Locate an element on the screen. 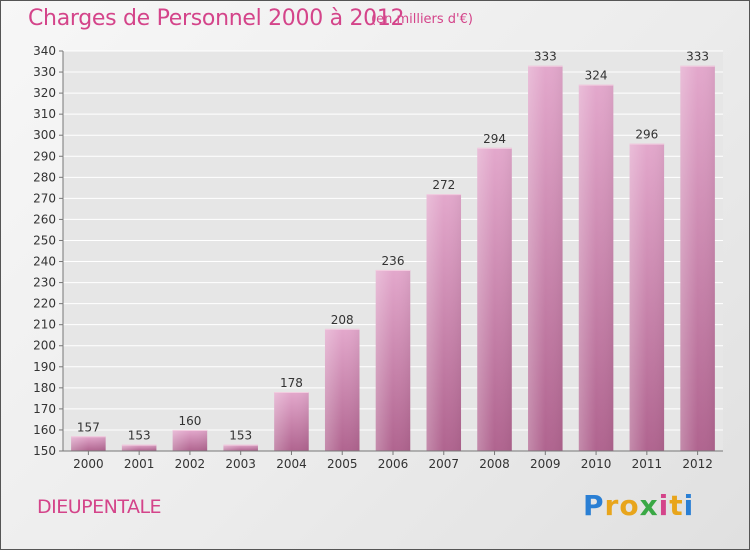 Image resolution: width=750 pixels, height=550 pixels. x-tick-label: 2006 is located at coordinates (393, 464).